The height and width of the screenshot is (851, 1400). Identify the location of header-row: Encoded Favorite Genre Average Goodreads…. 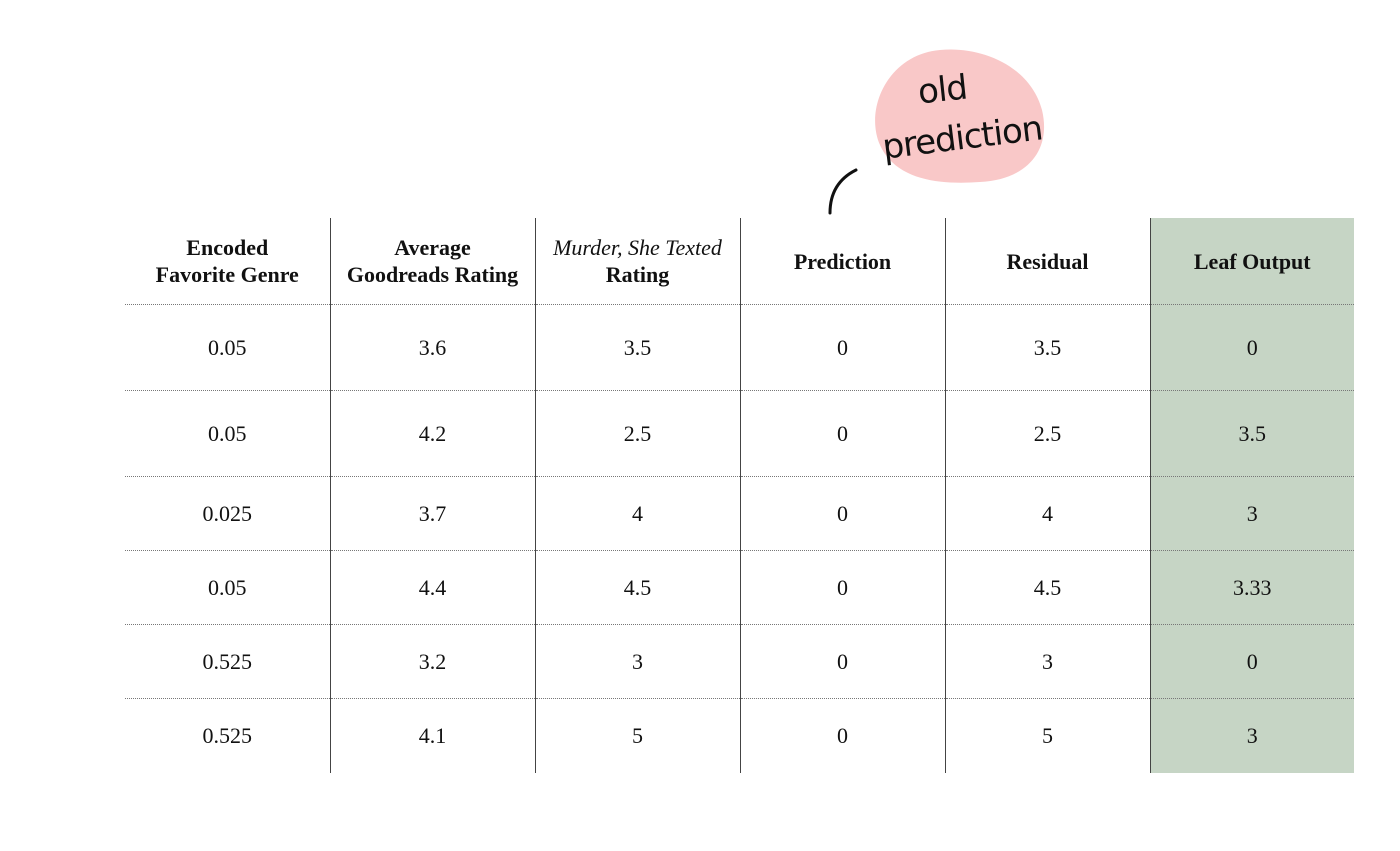
(739, 261).